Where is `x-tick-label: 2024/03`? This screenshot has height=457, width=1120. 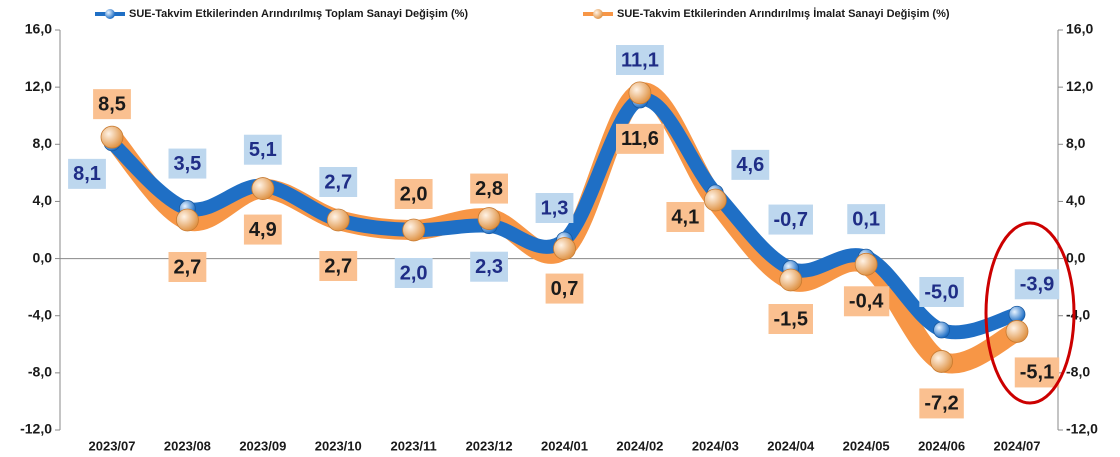 x-tick-label: 2024/03 is located at coordinates (715, 445).